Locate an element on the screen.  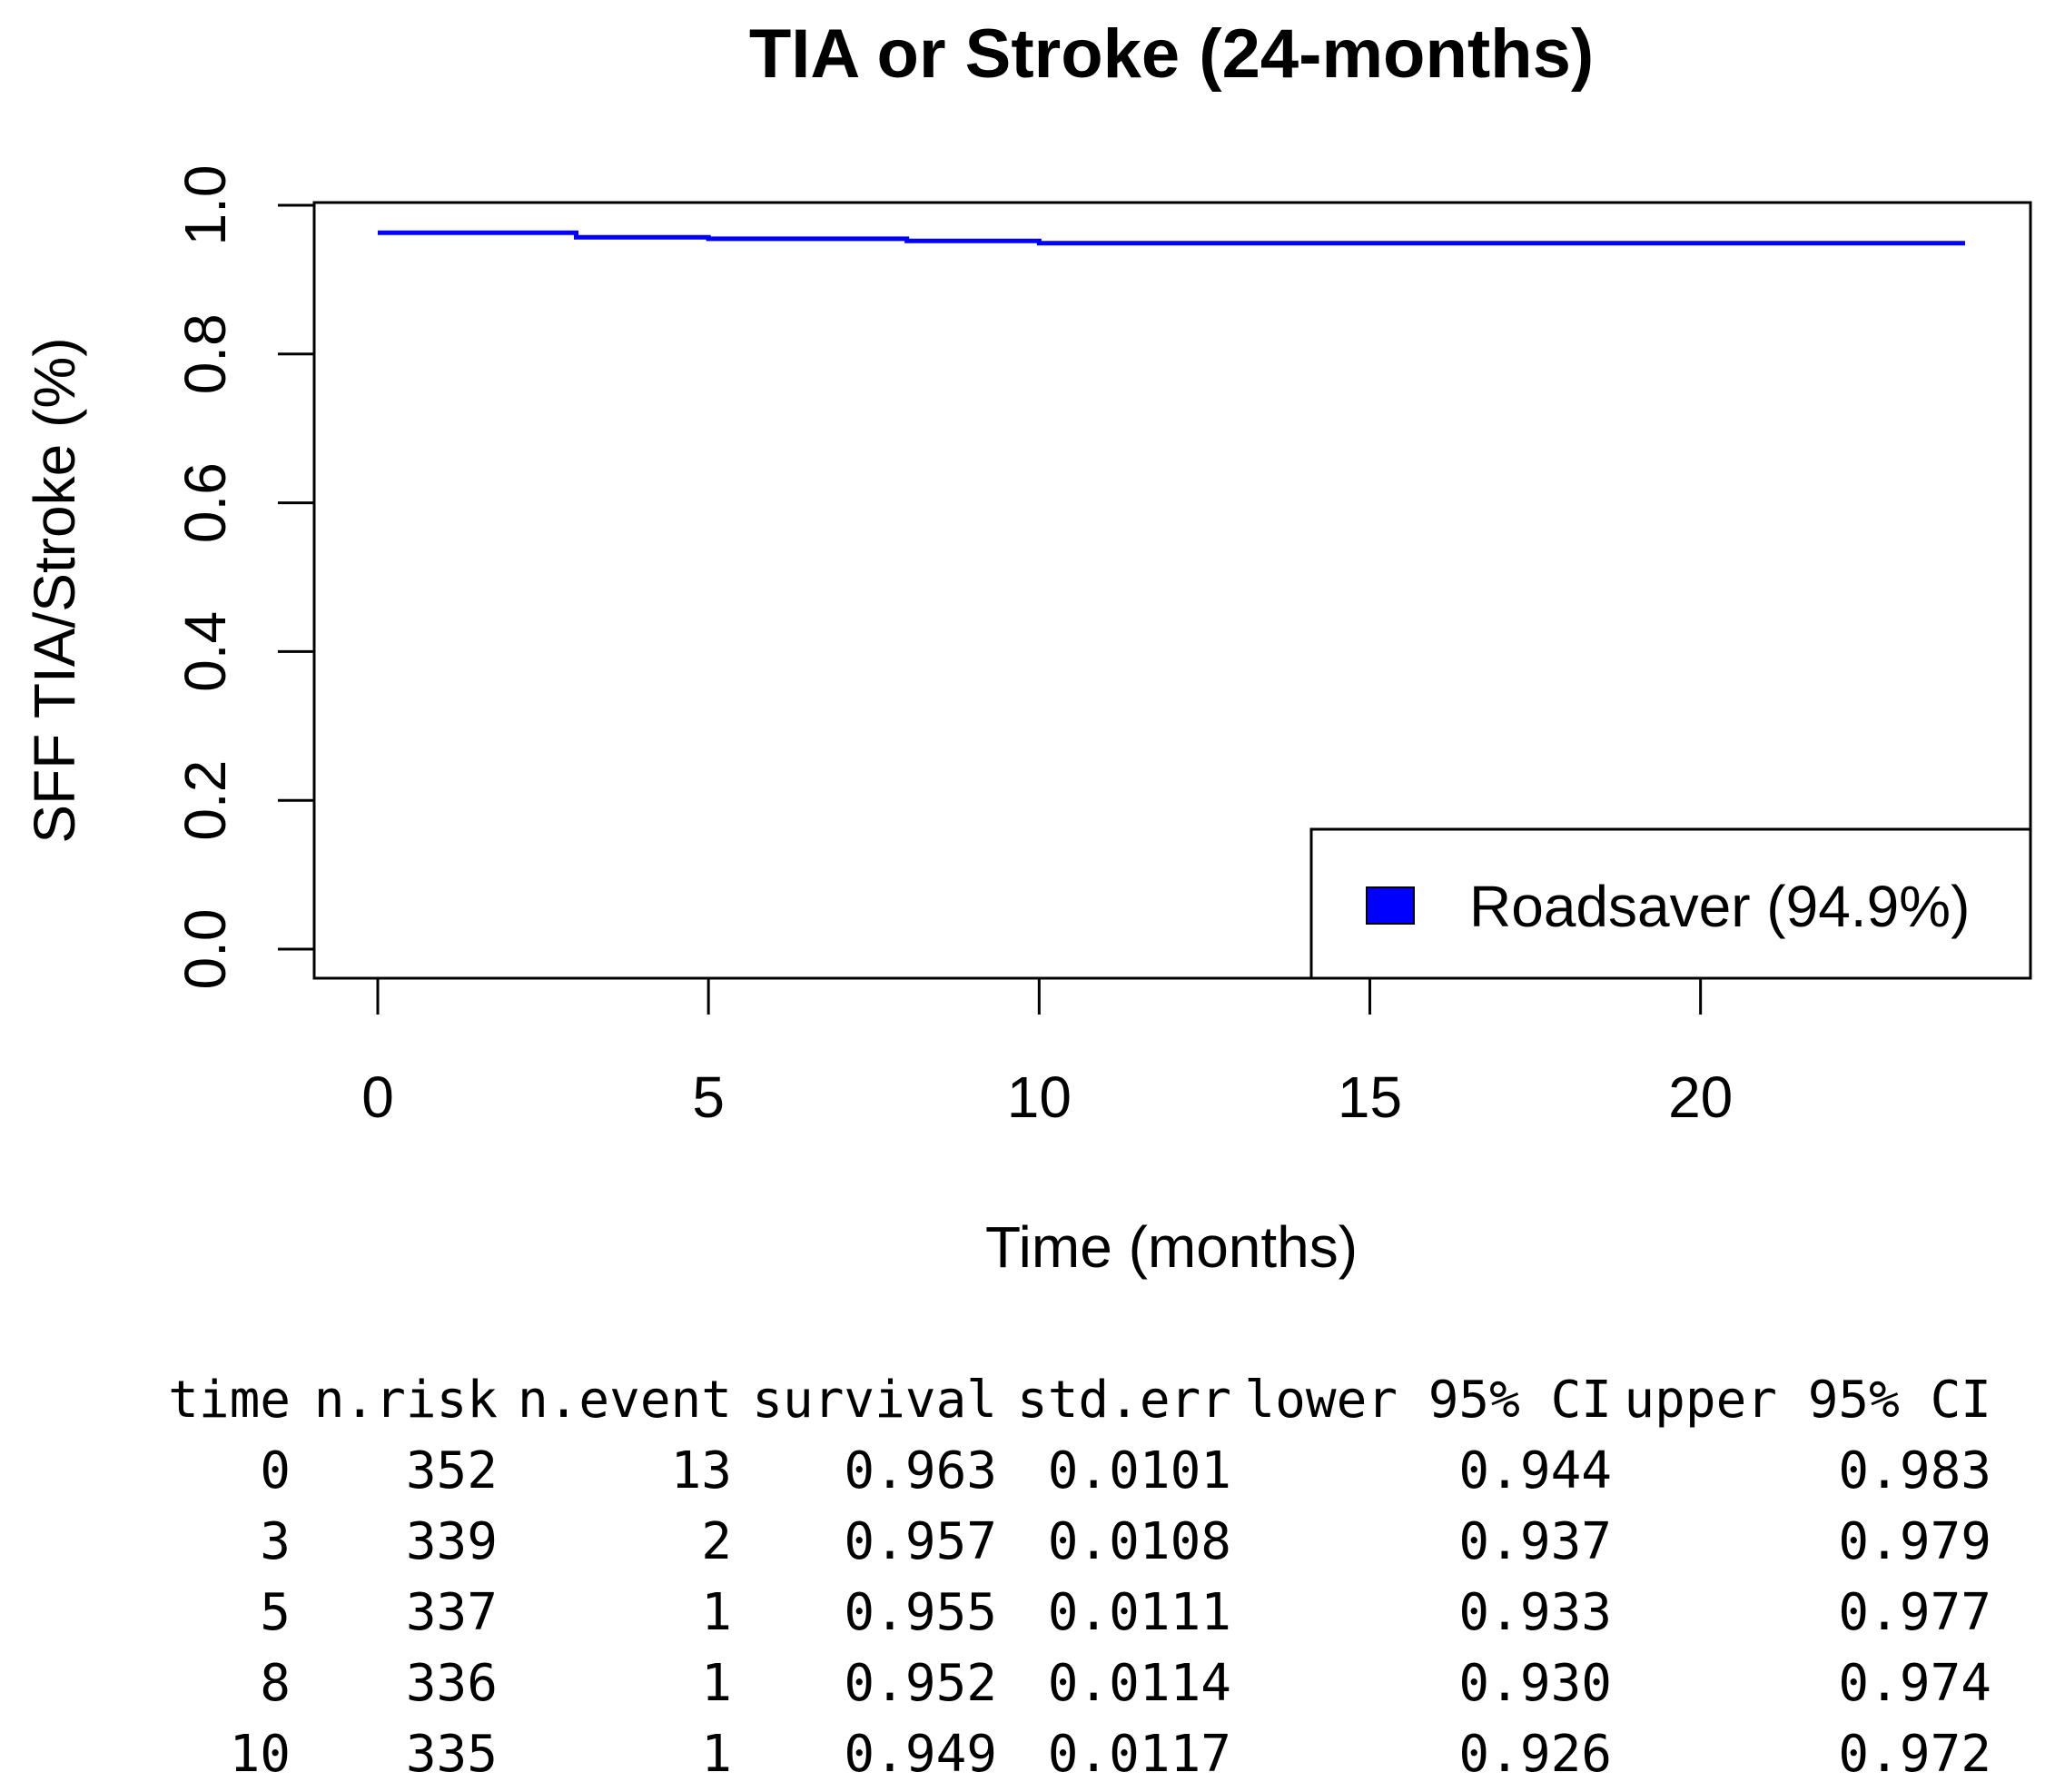
x-tick-label: 10 is located at coordinates (1039, 1097).